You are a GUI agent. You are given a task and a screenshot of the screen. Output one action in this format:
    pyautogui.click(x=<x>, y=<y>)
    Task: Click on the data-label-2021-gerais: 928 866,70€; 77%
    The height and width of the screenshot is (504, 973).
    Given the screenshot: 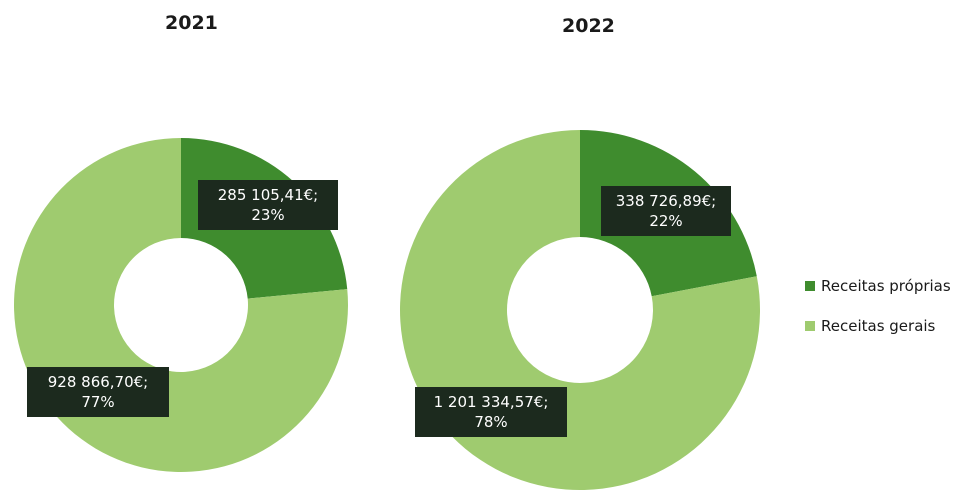 What is the action you would take?
    pyautogui.click(x=98, y=392)
    